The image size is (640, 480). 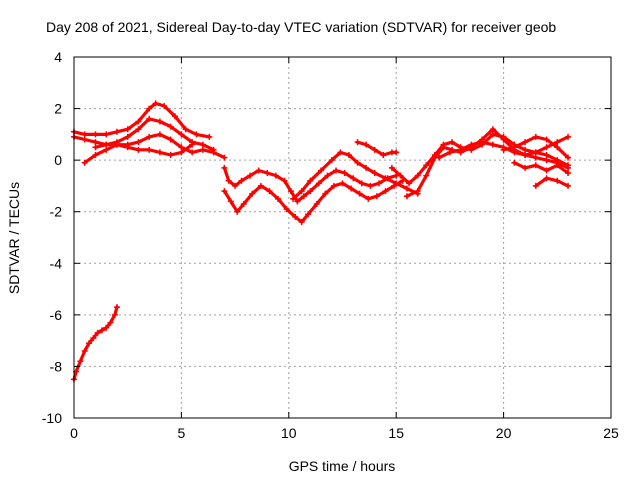 I want to click on y-tick-label: -8, so click(x=56, y=366).